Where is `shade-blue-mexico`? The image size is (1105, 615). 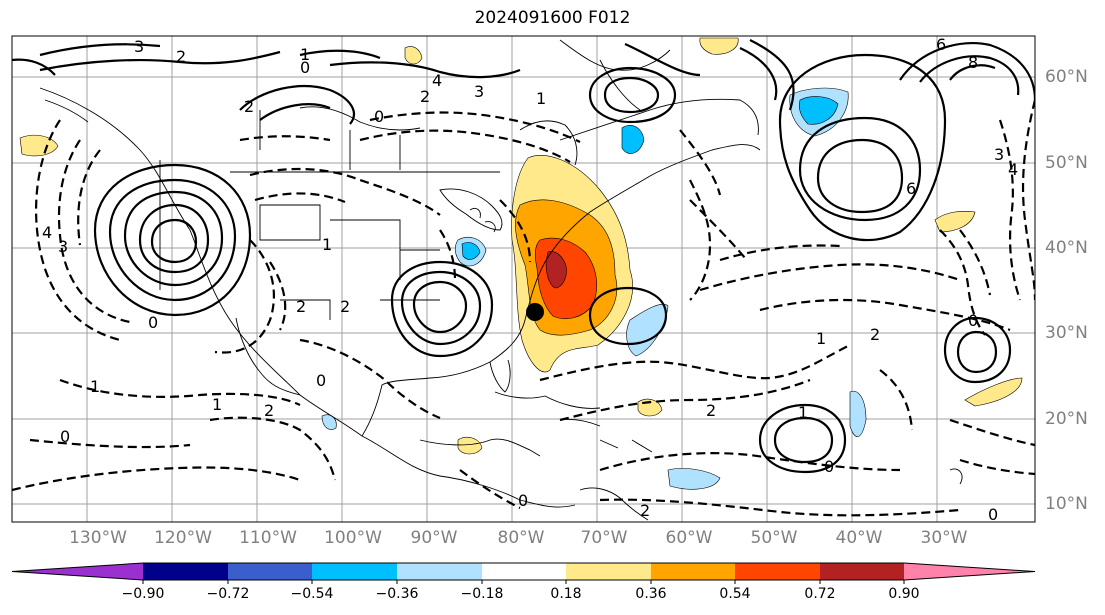 shade-blue-mexico is located at coordinates (329, 422).